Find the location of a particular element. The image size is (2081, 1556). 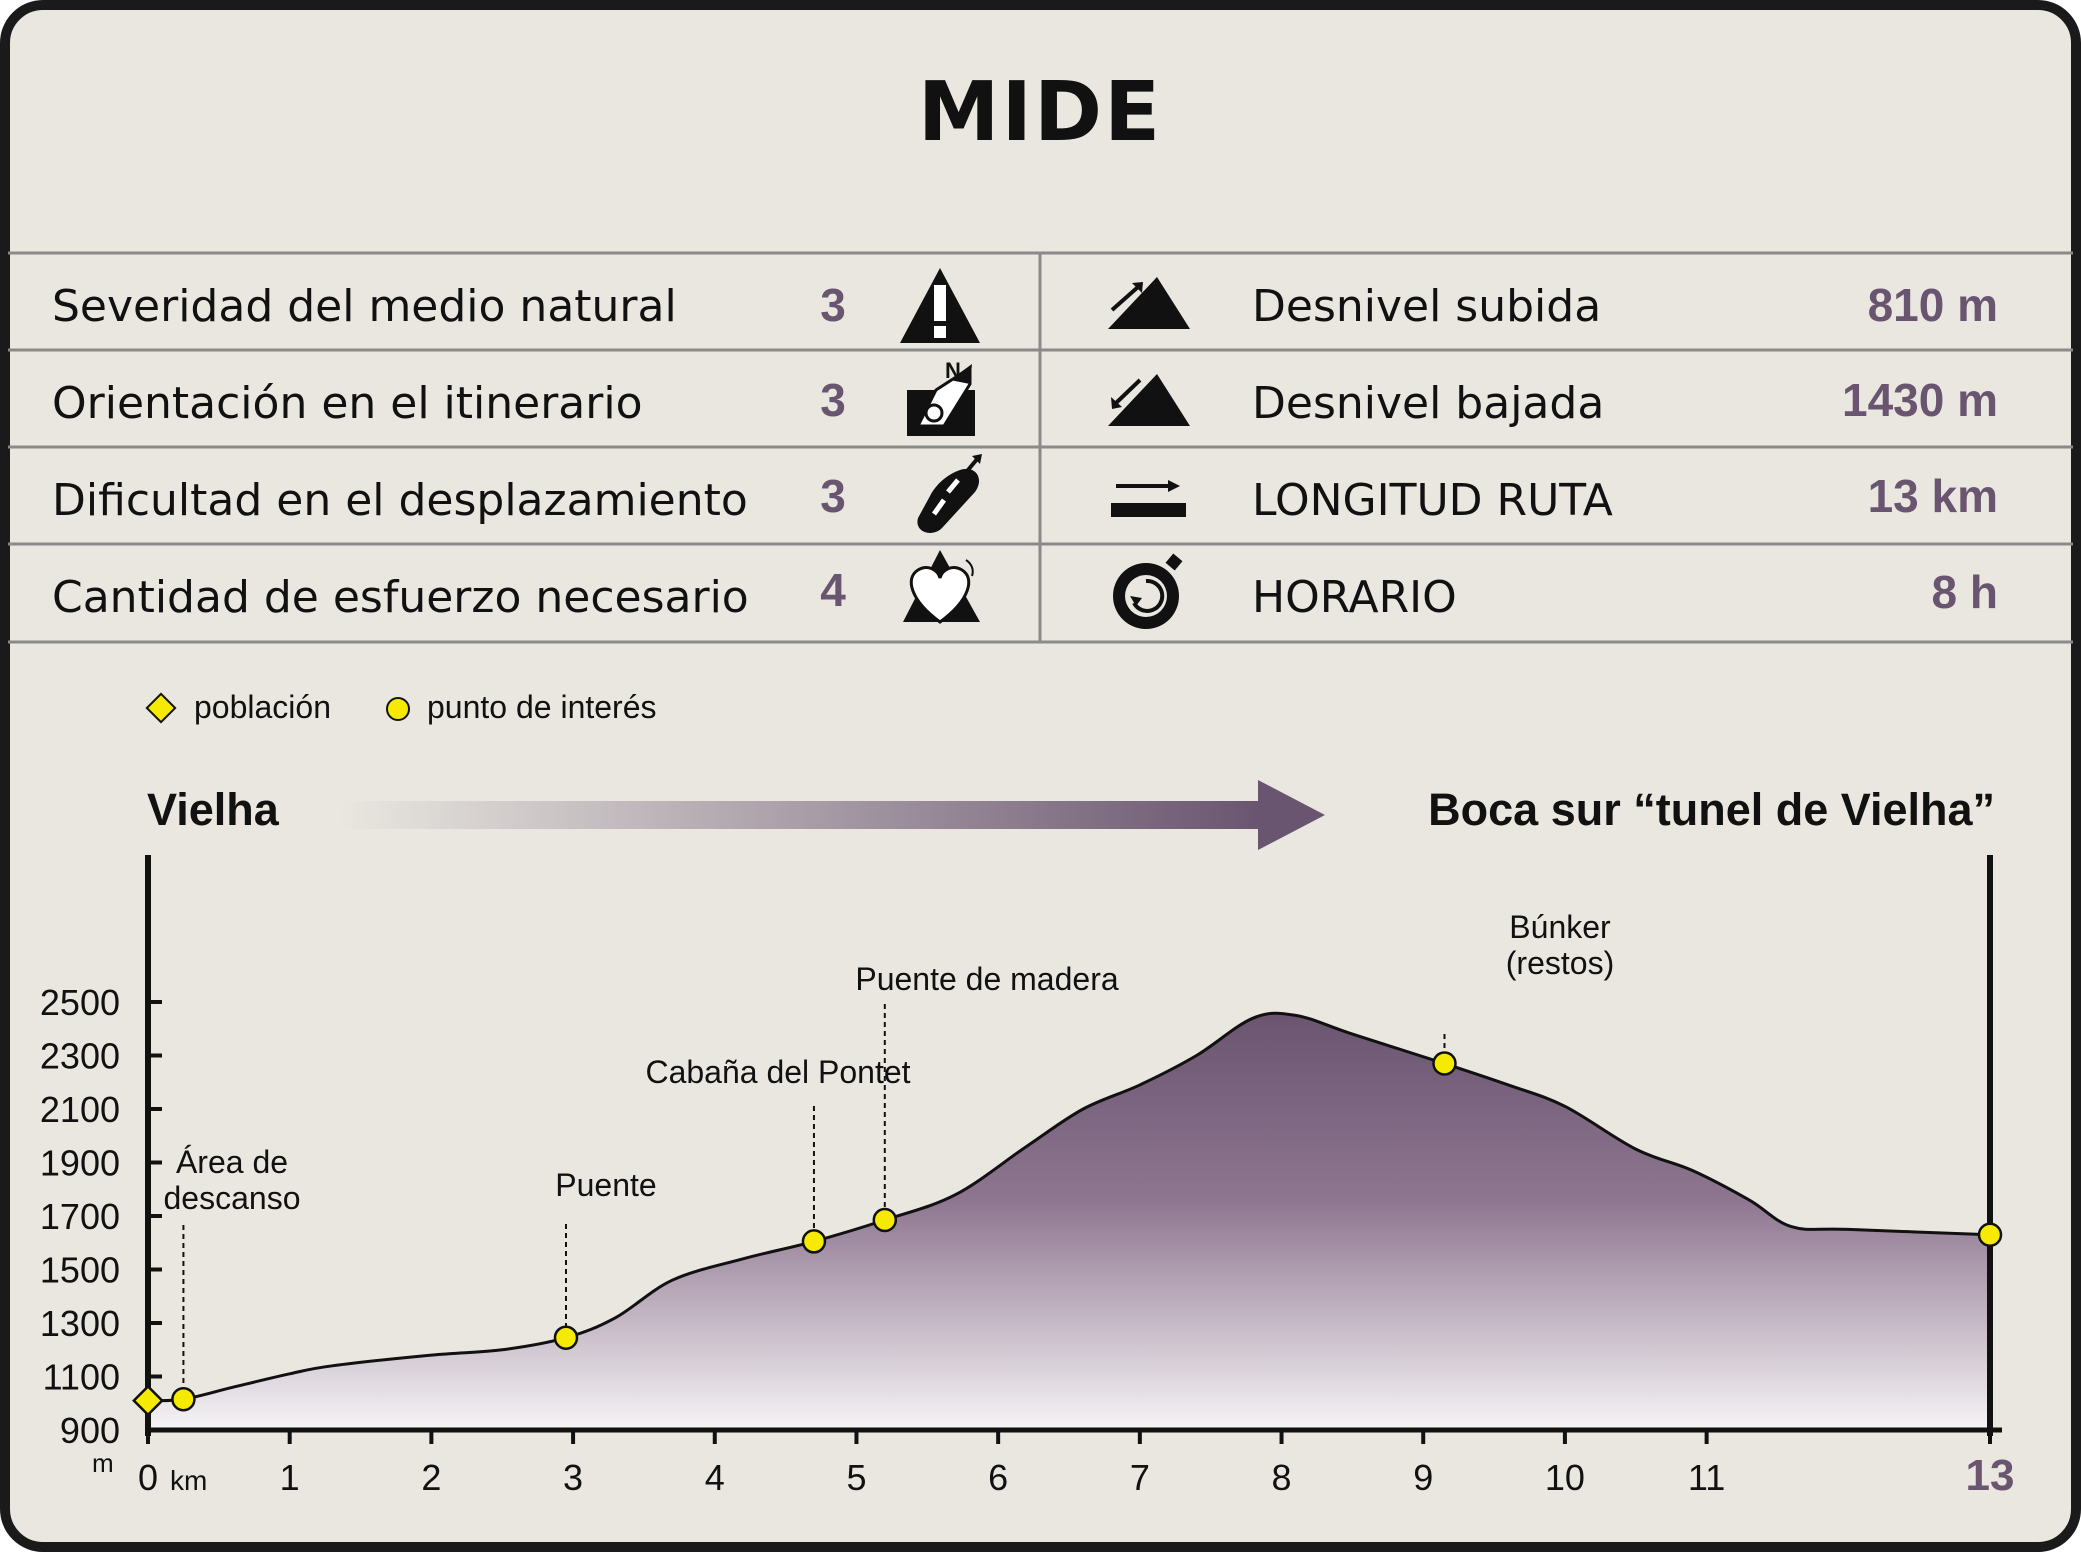

town-marker is located at coordinates (148, 1400).